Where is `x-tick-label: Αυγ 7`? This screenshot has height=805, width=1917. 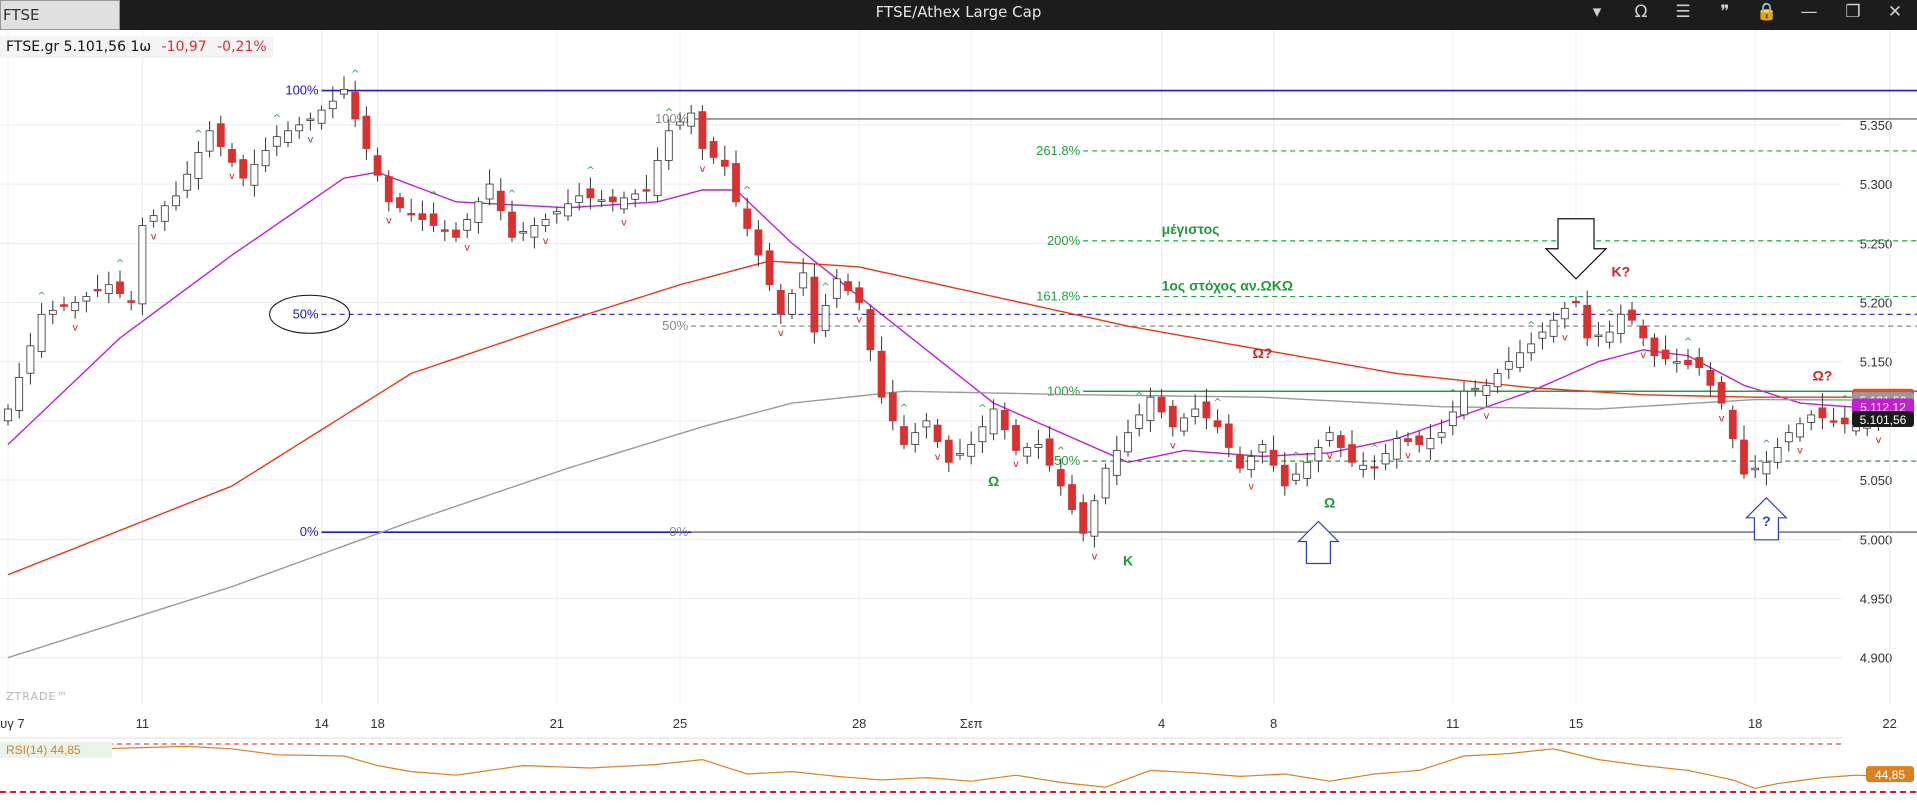 x-tick-label: Αυγ 7 is located at coordinates (12, 723).